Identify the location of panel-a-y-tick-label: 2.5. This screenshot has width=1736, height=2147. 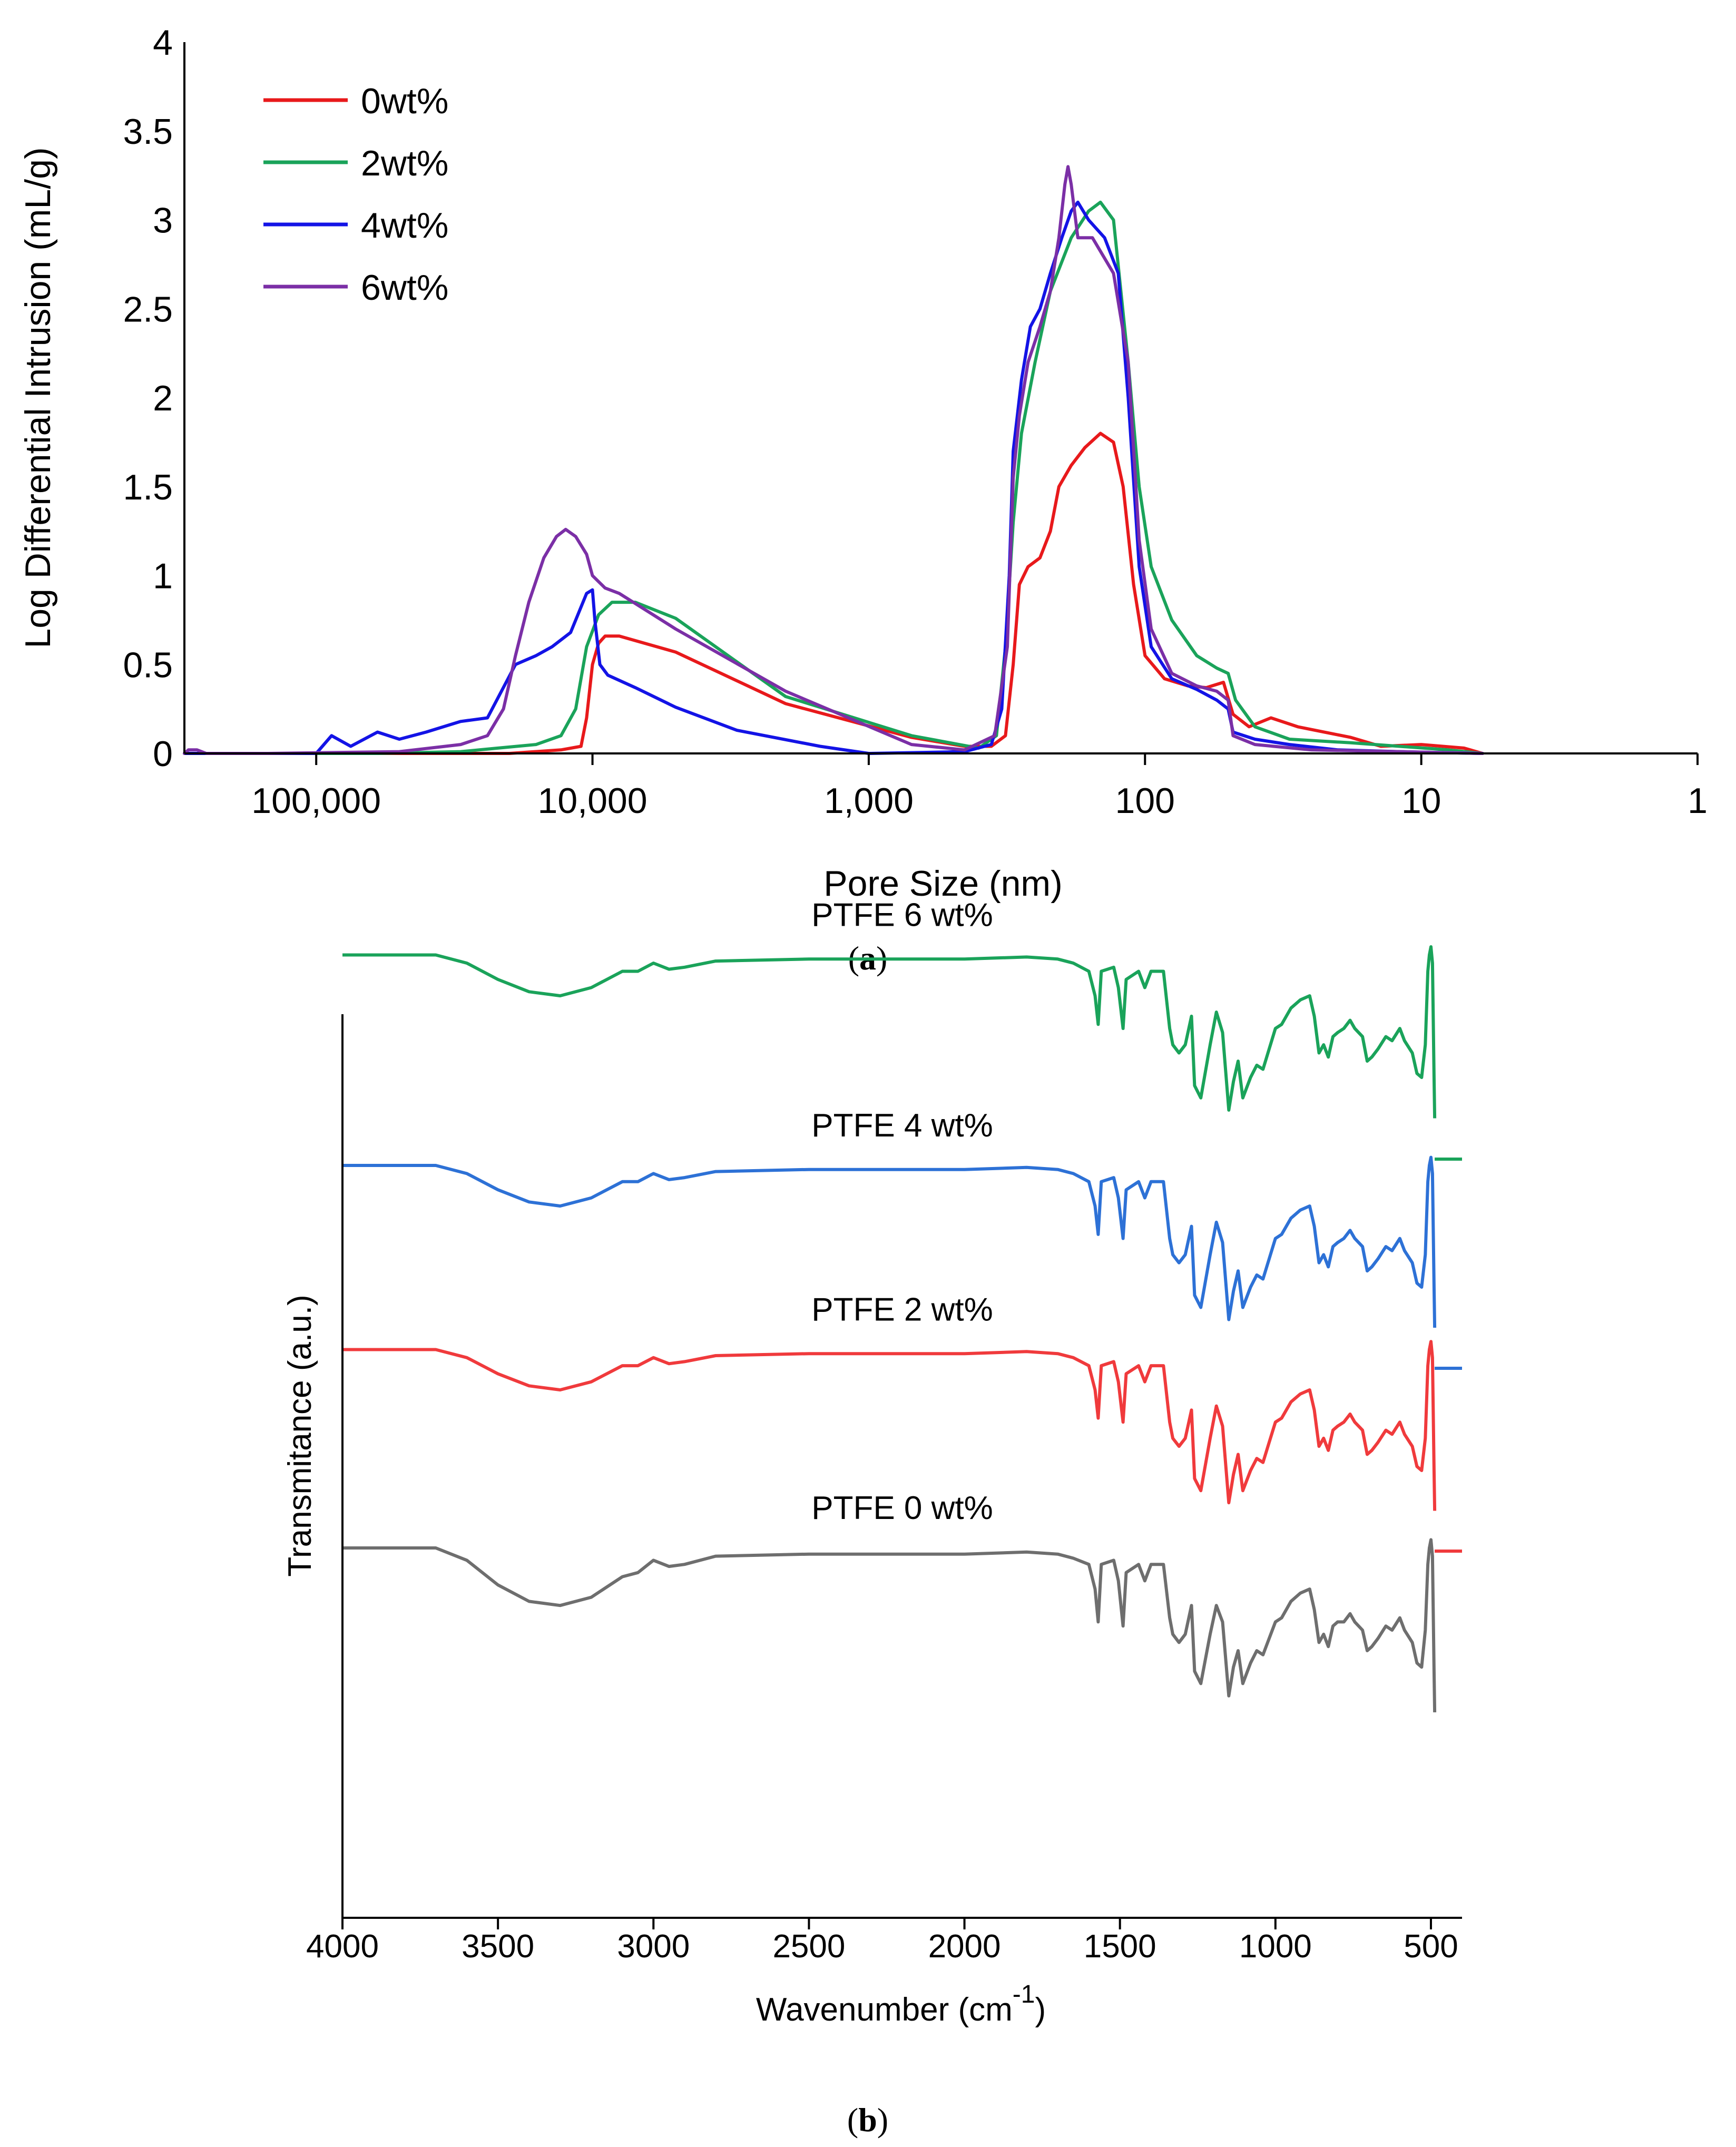
(148, 309).